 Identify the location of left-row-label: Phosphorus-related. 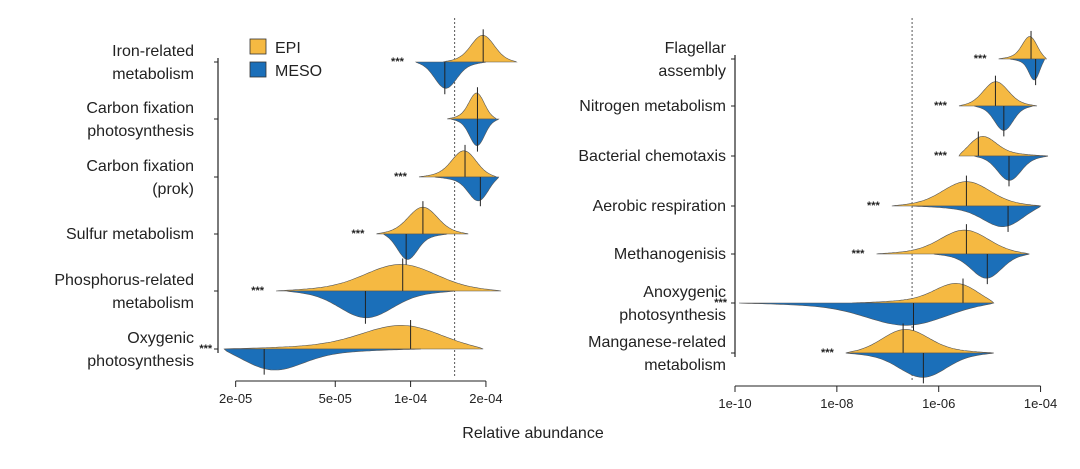
(124, 280).